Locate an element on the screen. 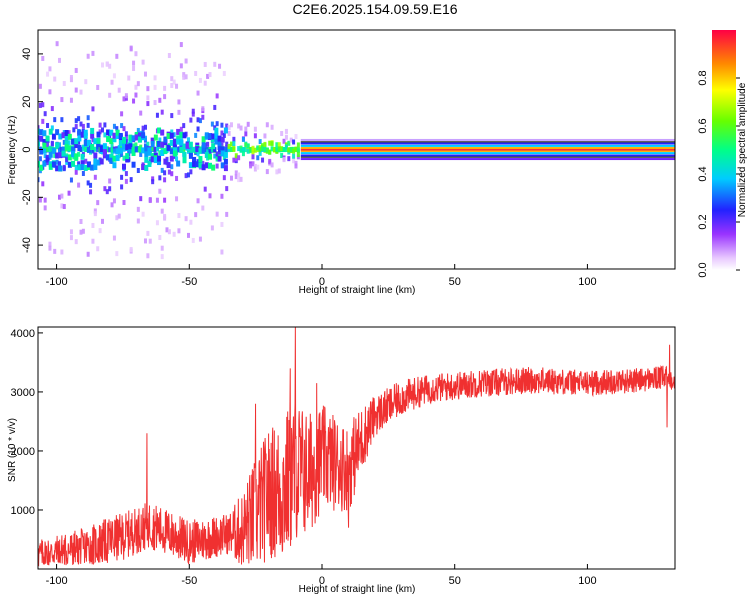  y-tick-label: 3000 is located at coordinates (23, 393).